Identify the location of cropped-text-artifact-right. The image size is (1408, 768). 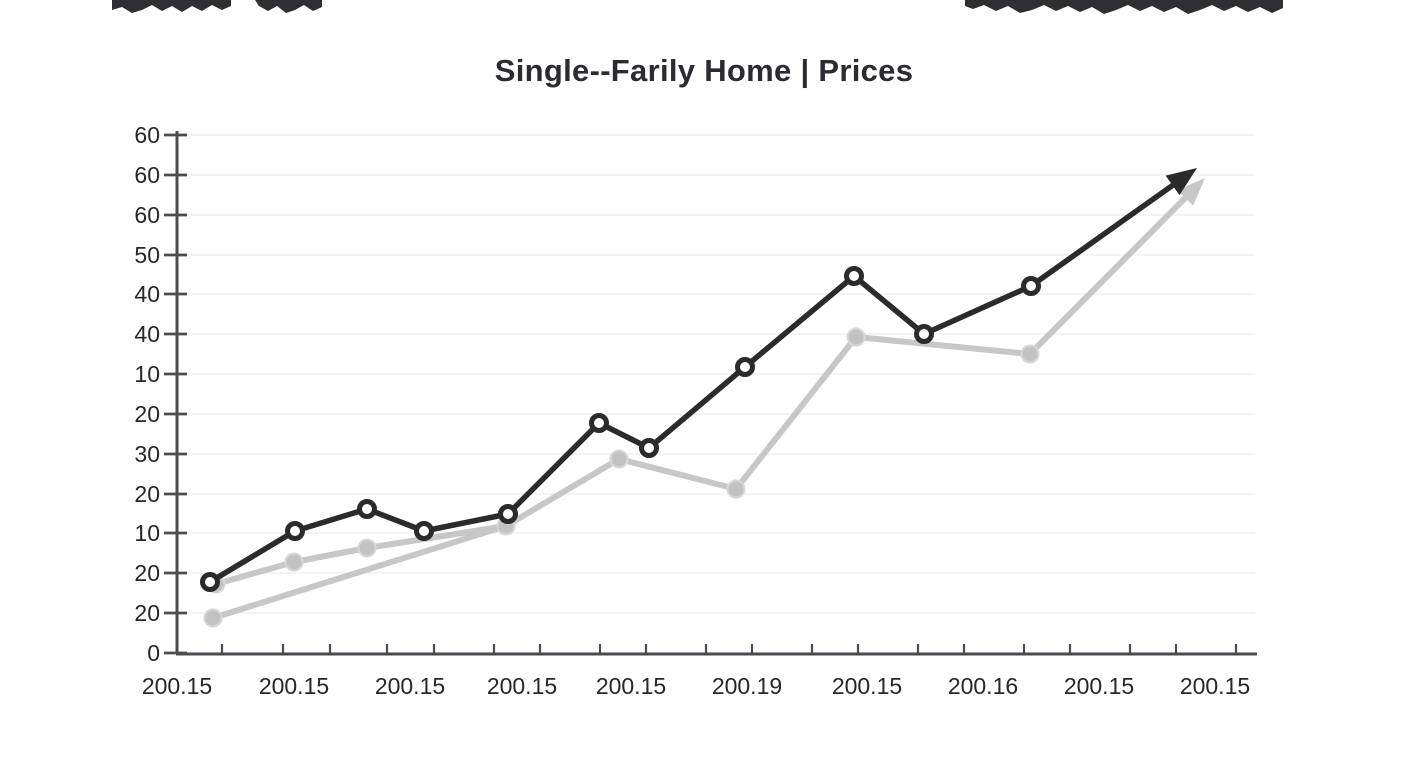
(1124, 7).